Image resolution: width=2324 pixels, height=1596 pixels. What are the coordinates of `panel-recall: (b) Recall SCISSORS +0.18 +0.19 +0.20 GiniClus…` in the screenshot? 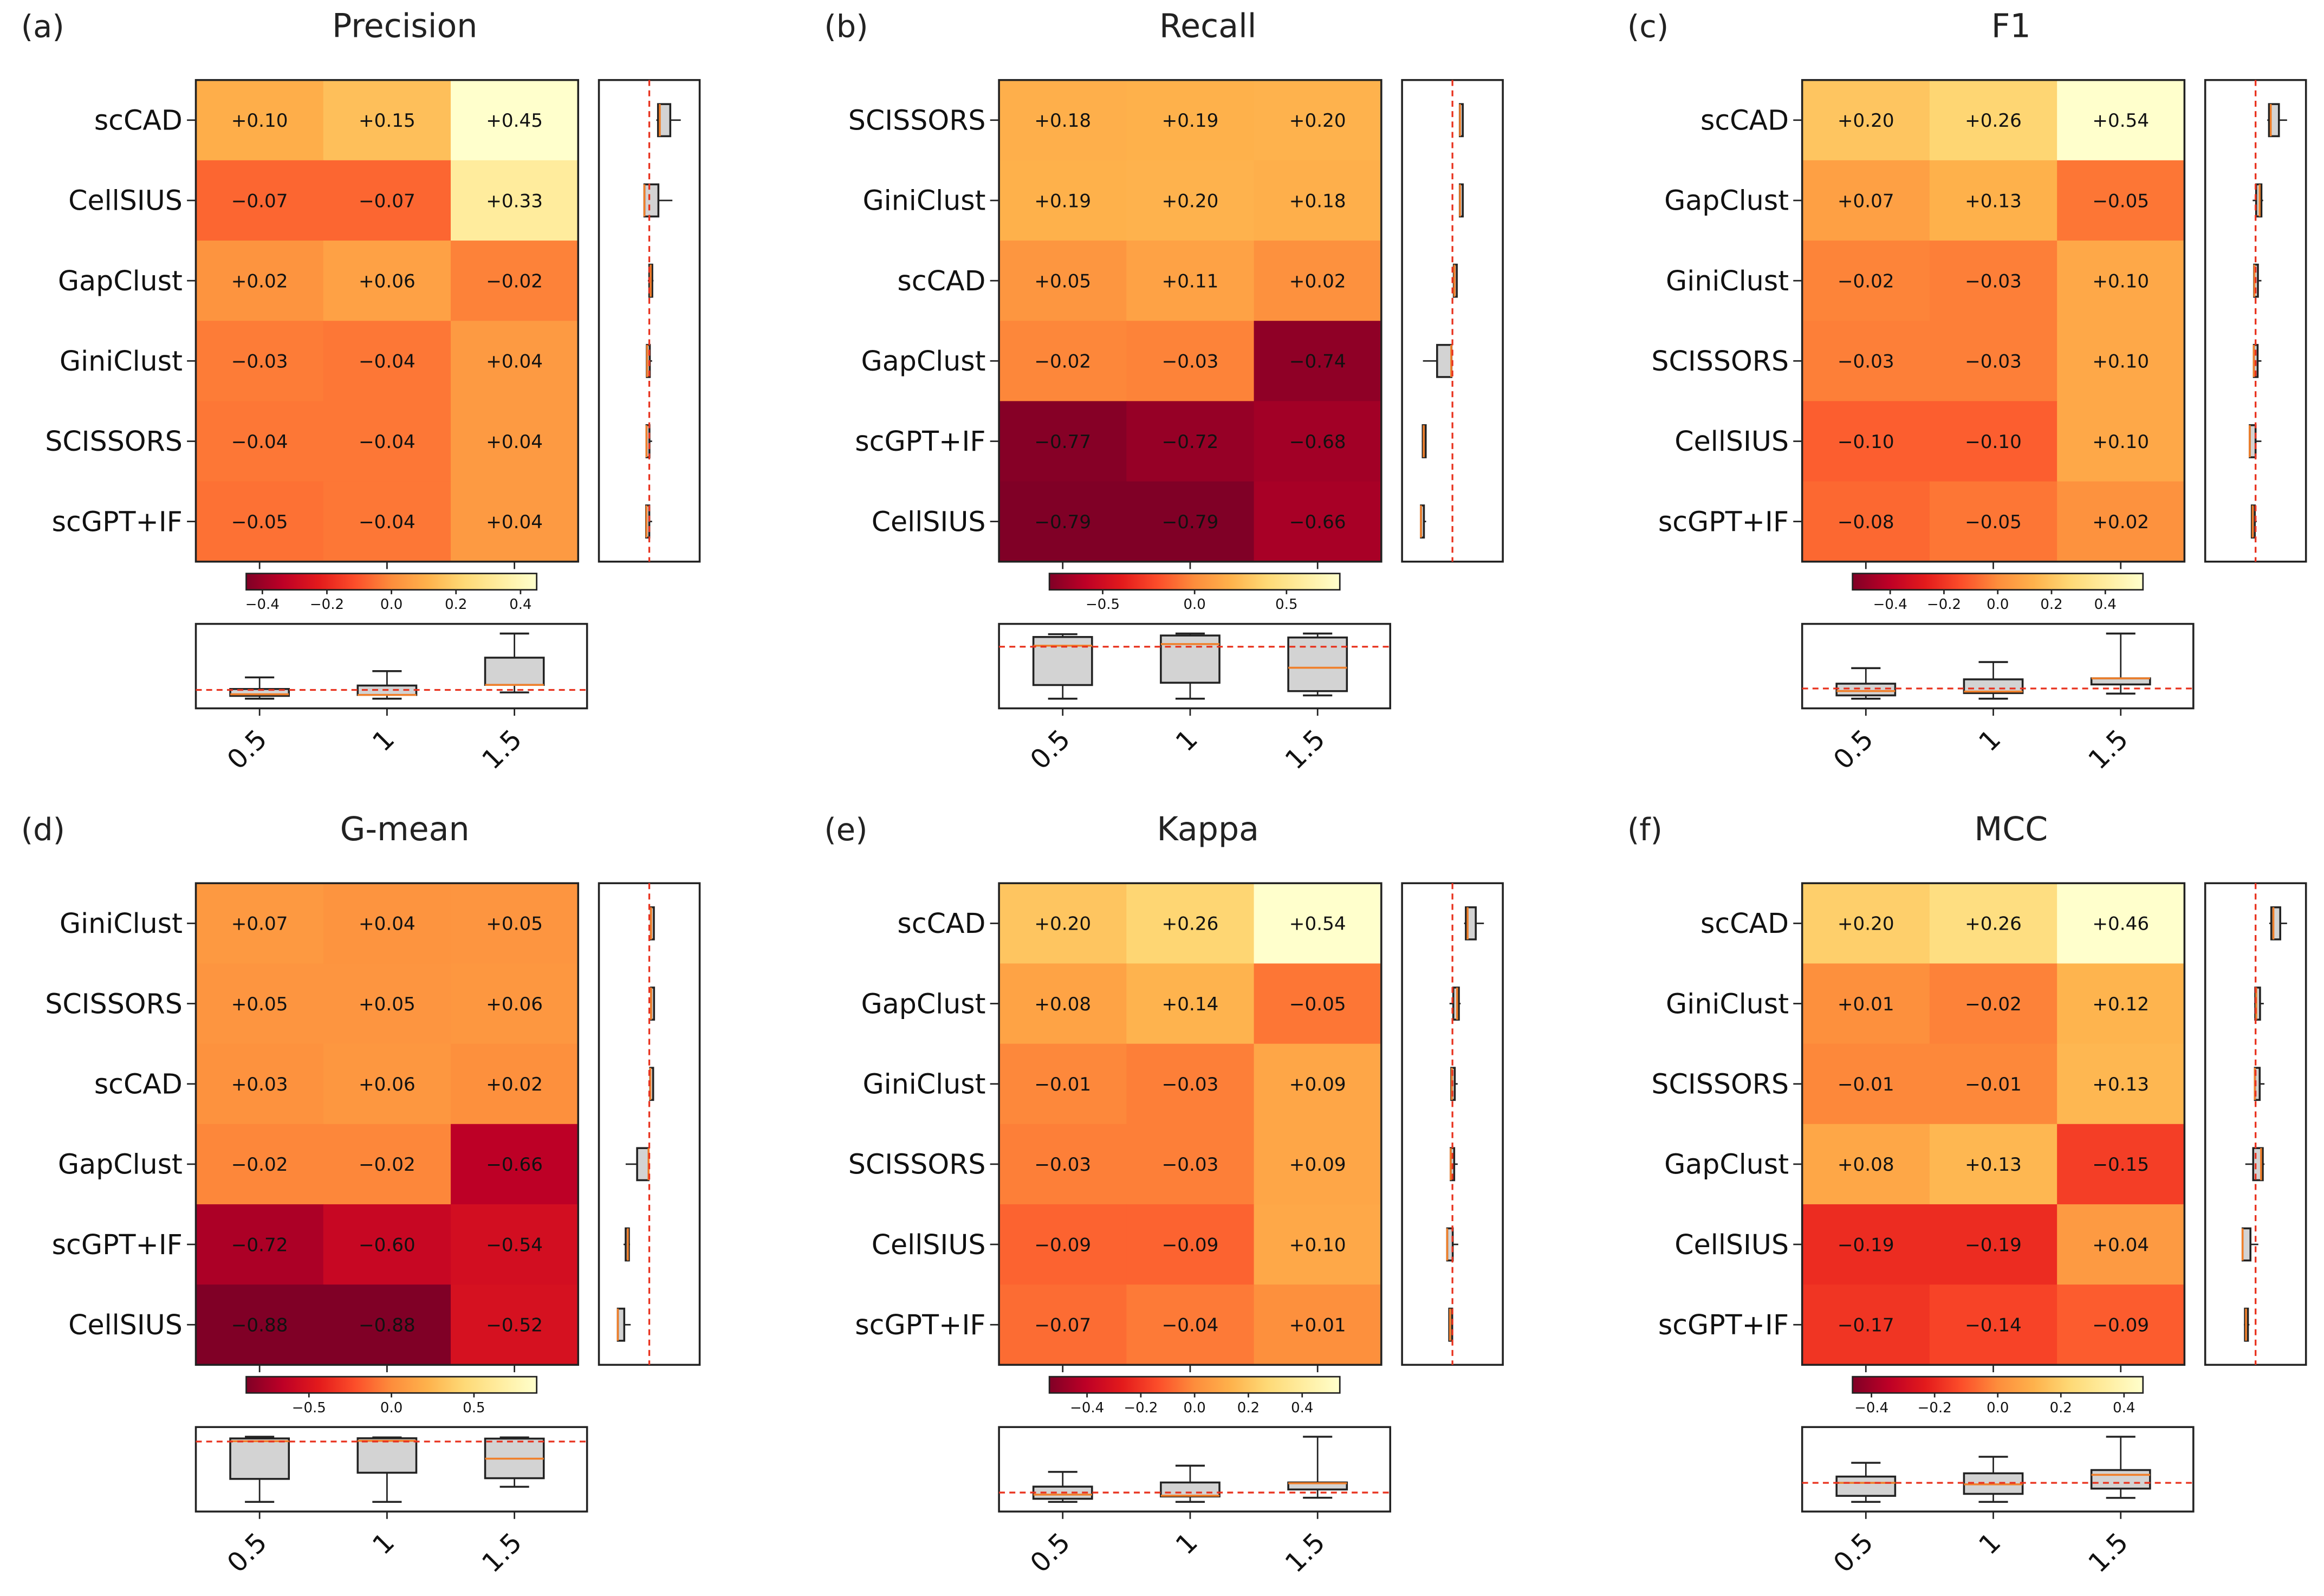 It's located at (1164, 392).